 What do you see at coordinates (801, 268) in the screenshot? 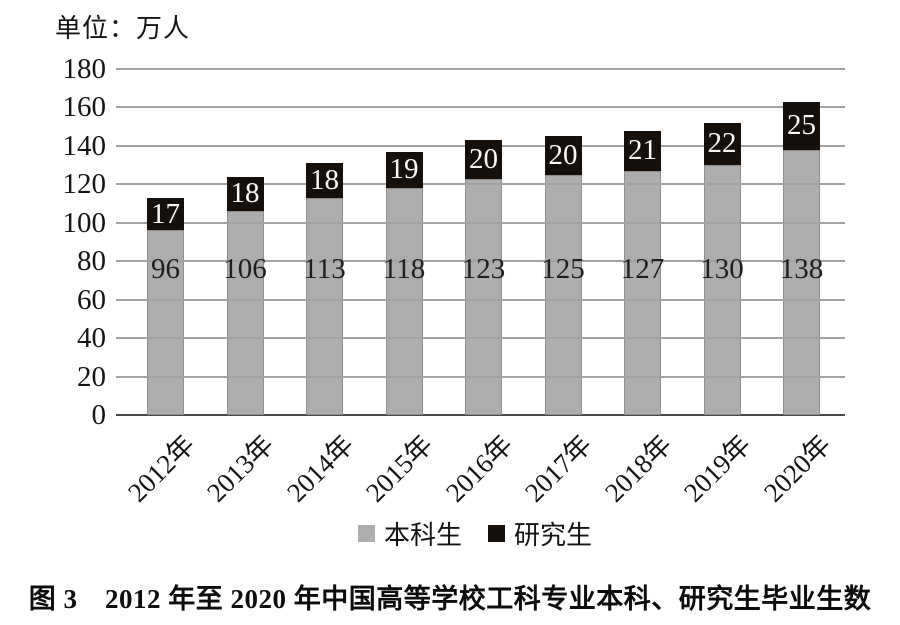
I see `undergrad-value-label: 138` at bounding box center [801, 268].